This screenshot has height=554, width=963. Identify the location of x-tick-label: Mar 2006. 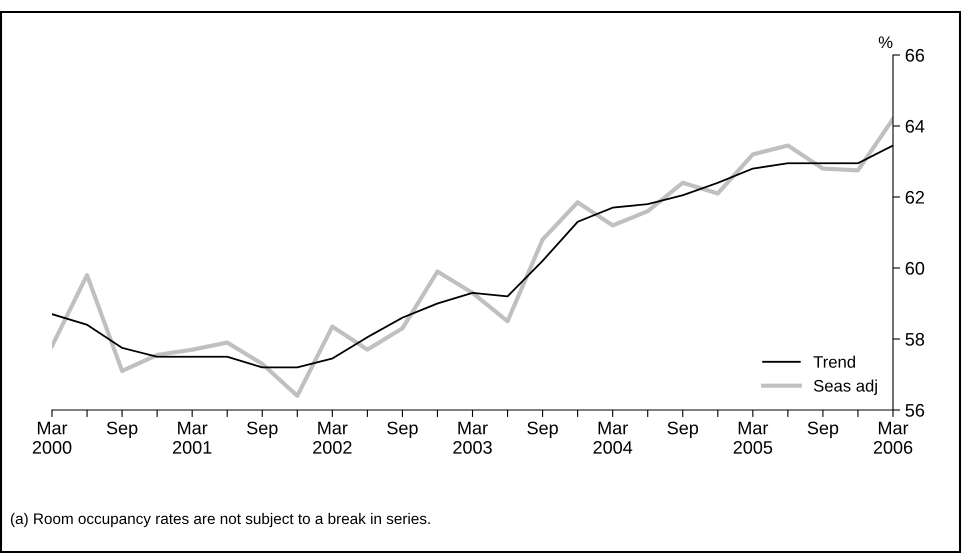
(893, 438).